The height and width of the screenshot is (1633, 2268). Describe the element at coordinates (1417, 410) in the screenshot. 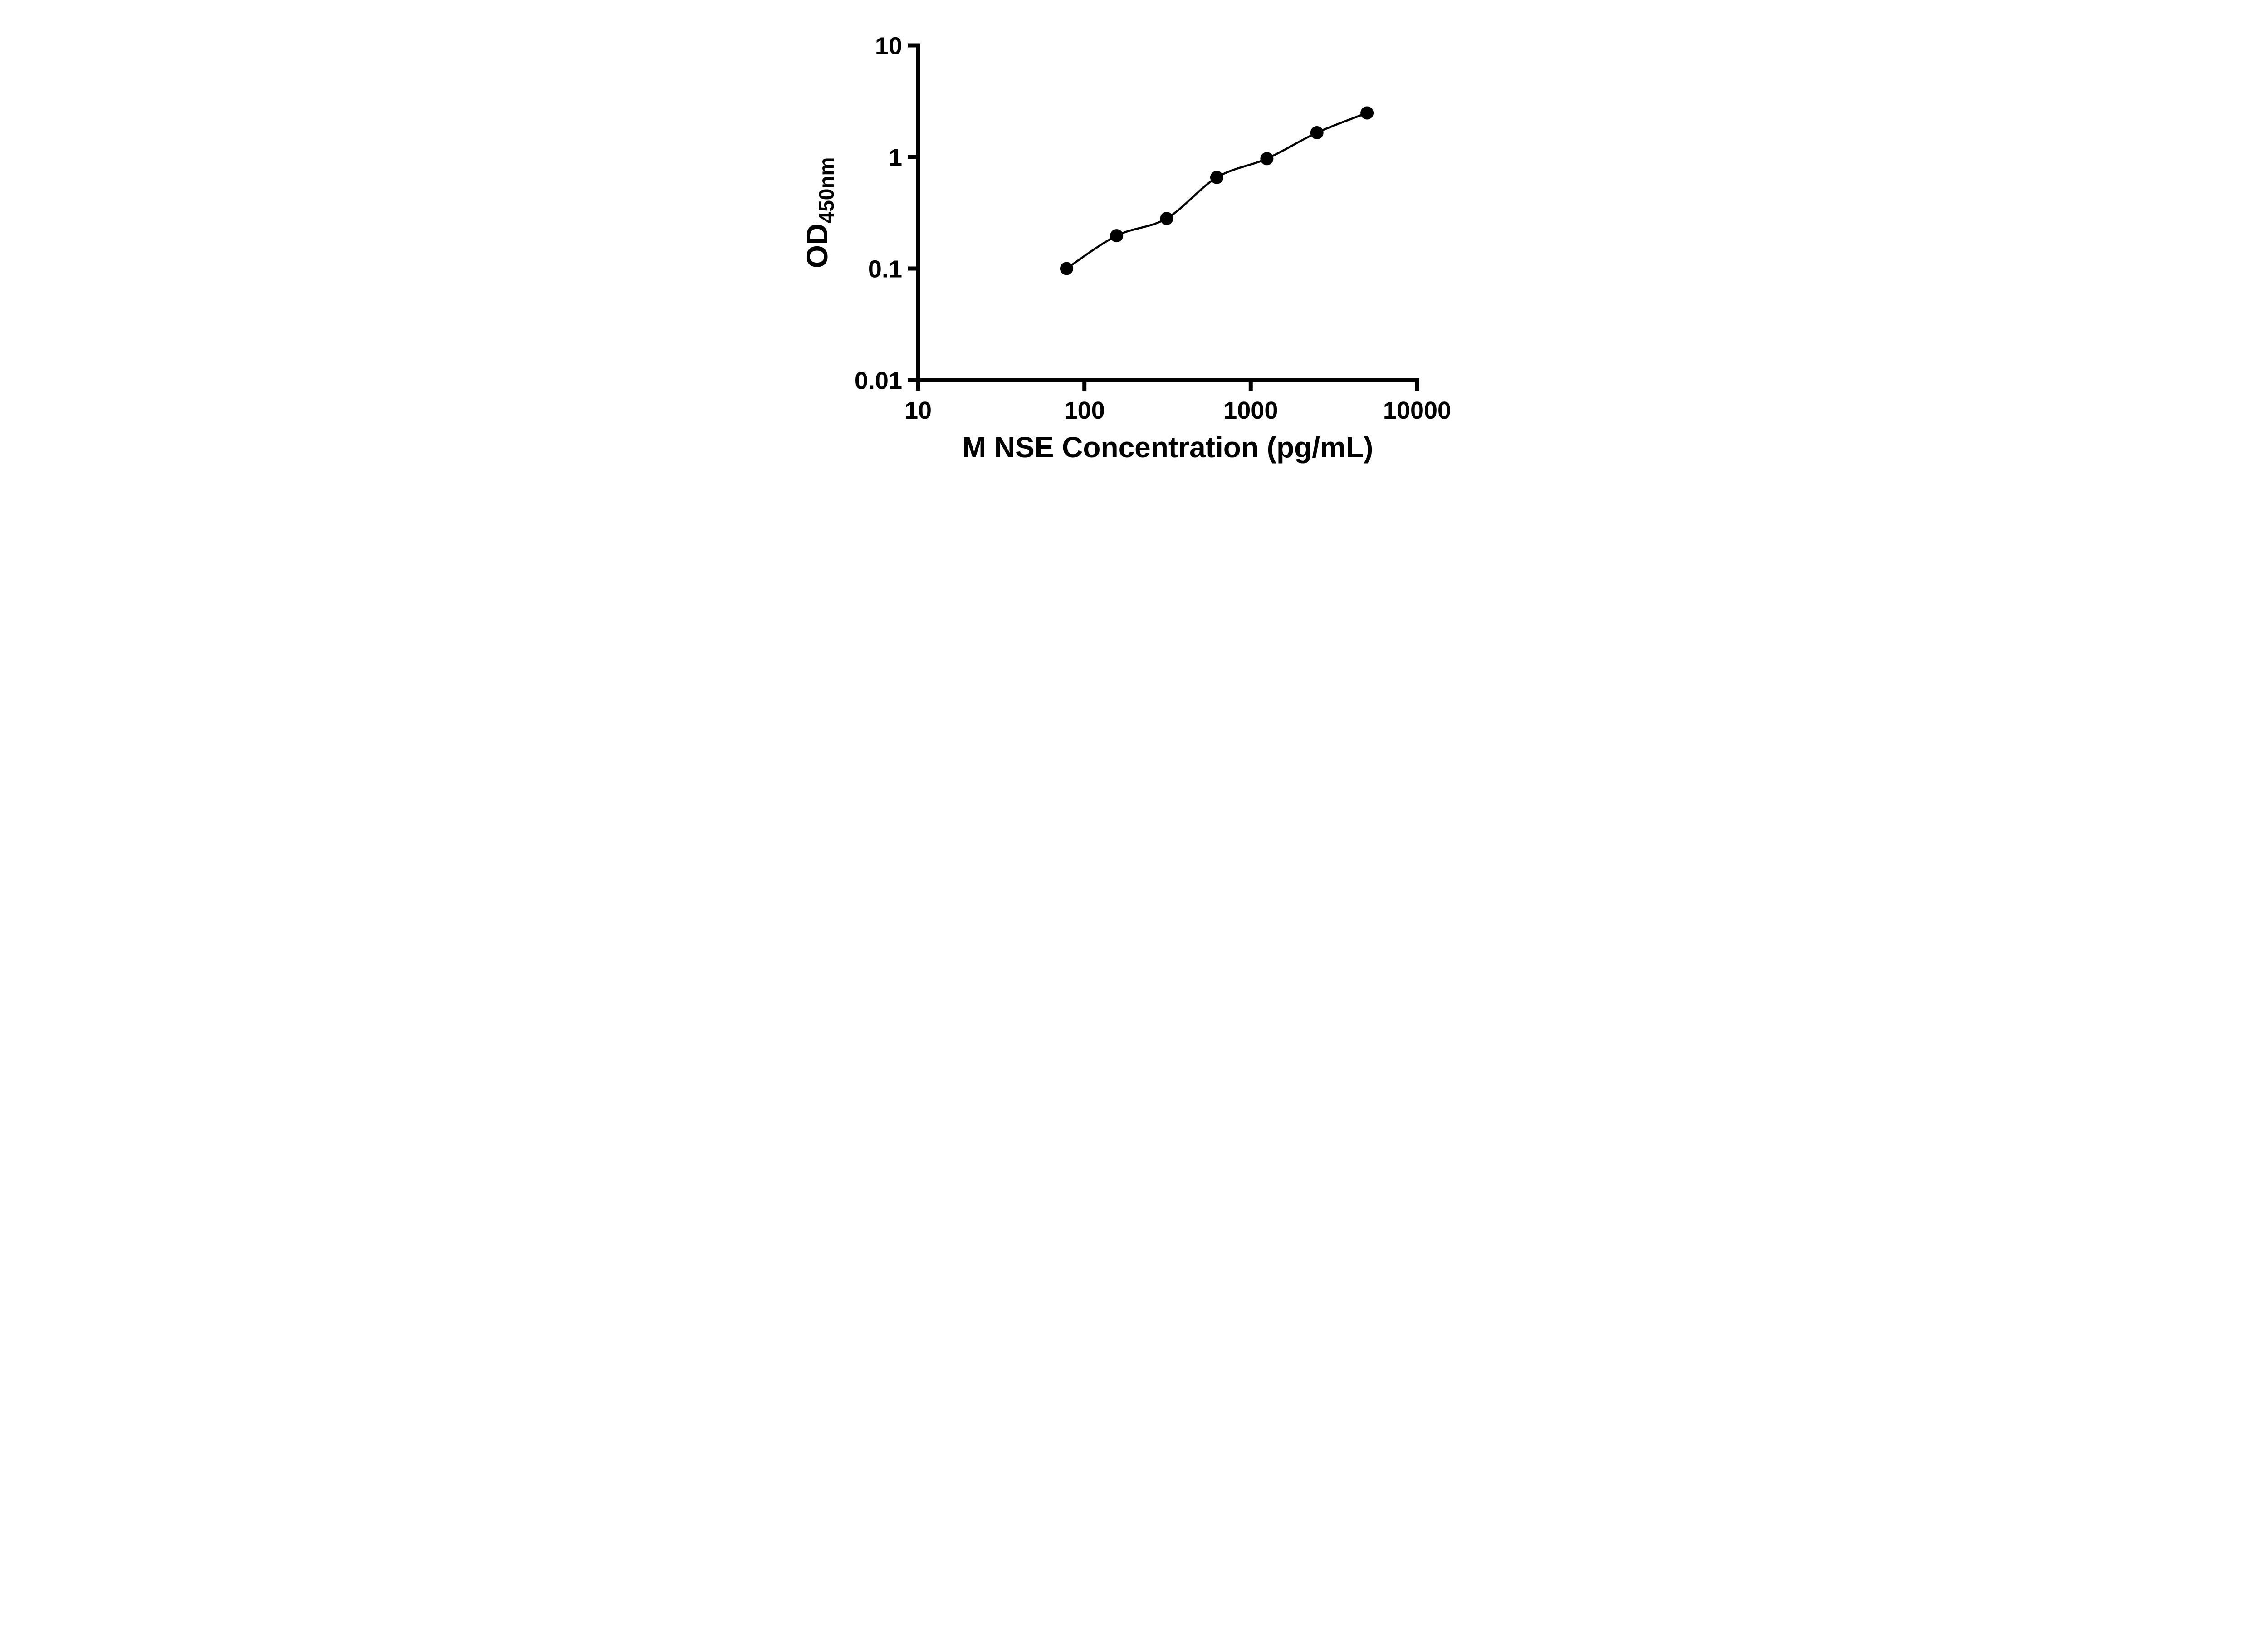

I see `x-tick-label: 10000` at that location.